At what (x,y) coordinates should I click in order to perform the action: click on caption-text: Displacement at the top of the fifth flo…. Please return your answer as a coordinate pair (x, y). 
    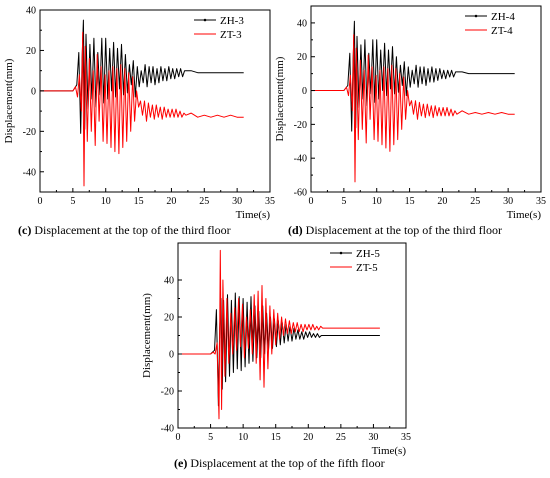
    Looking at the image, I should click on (285, 463).